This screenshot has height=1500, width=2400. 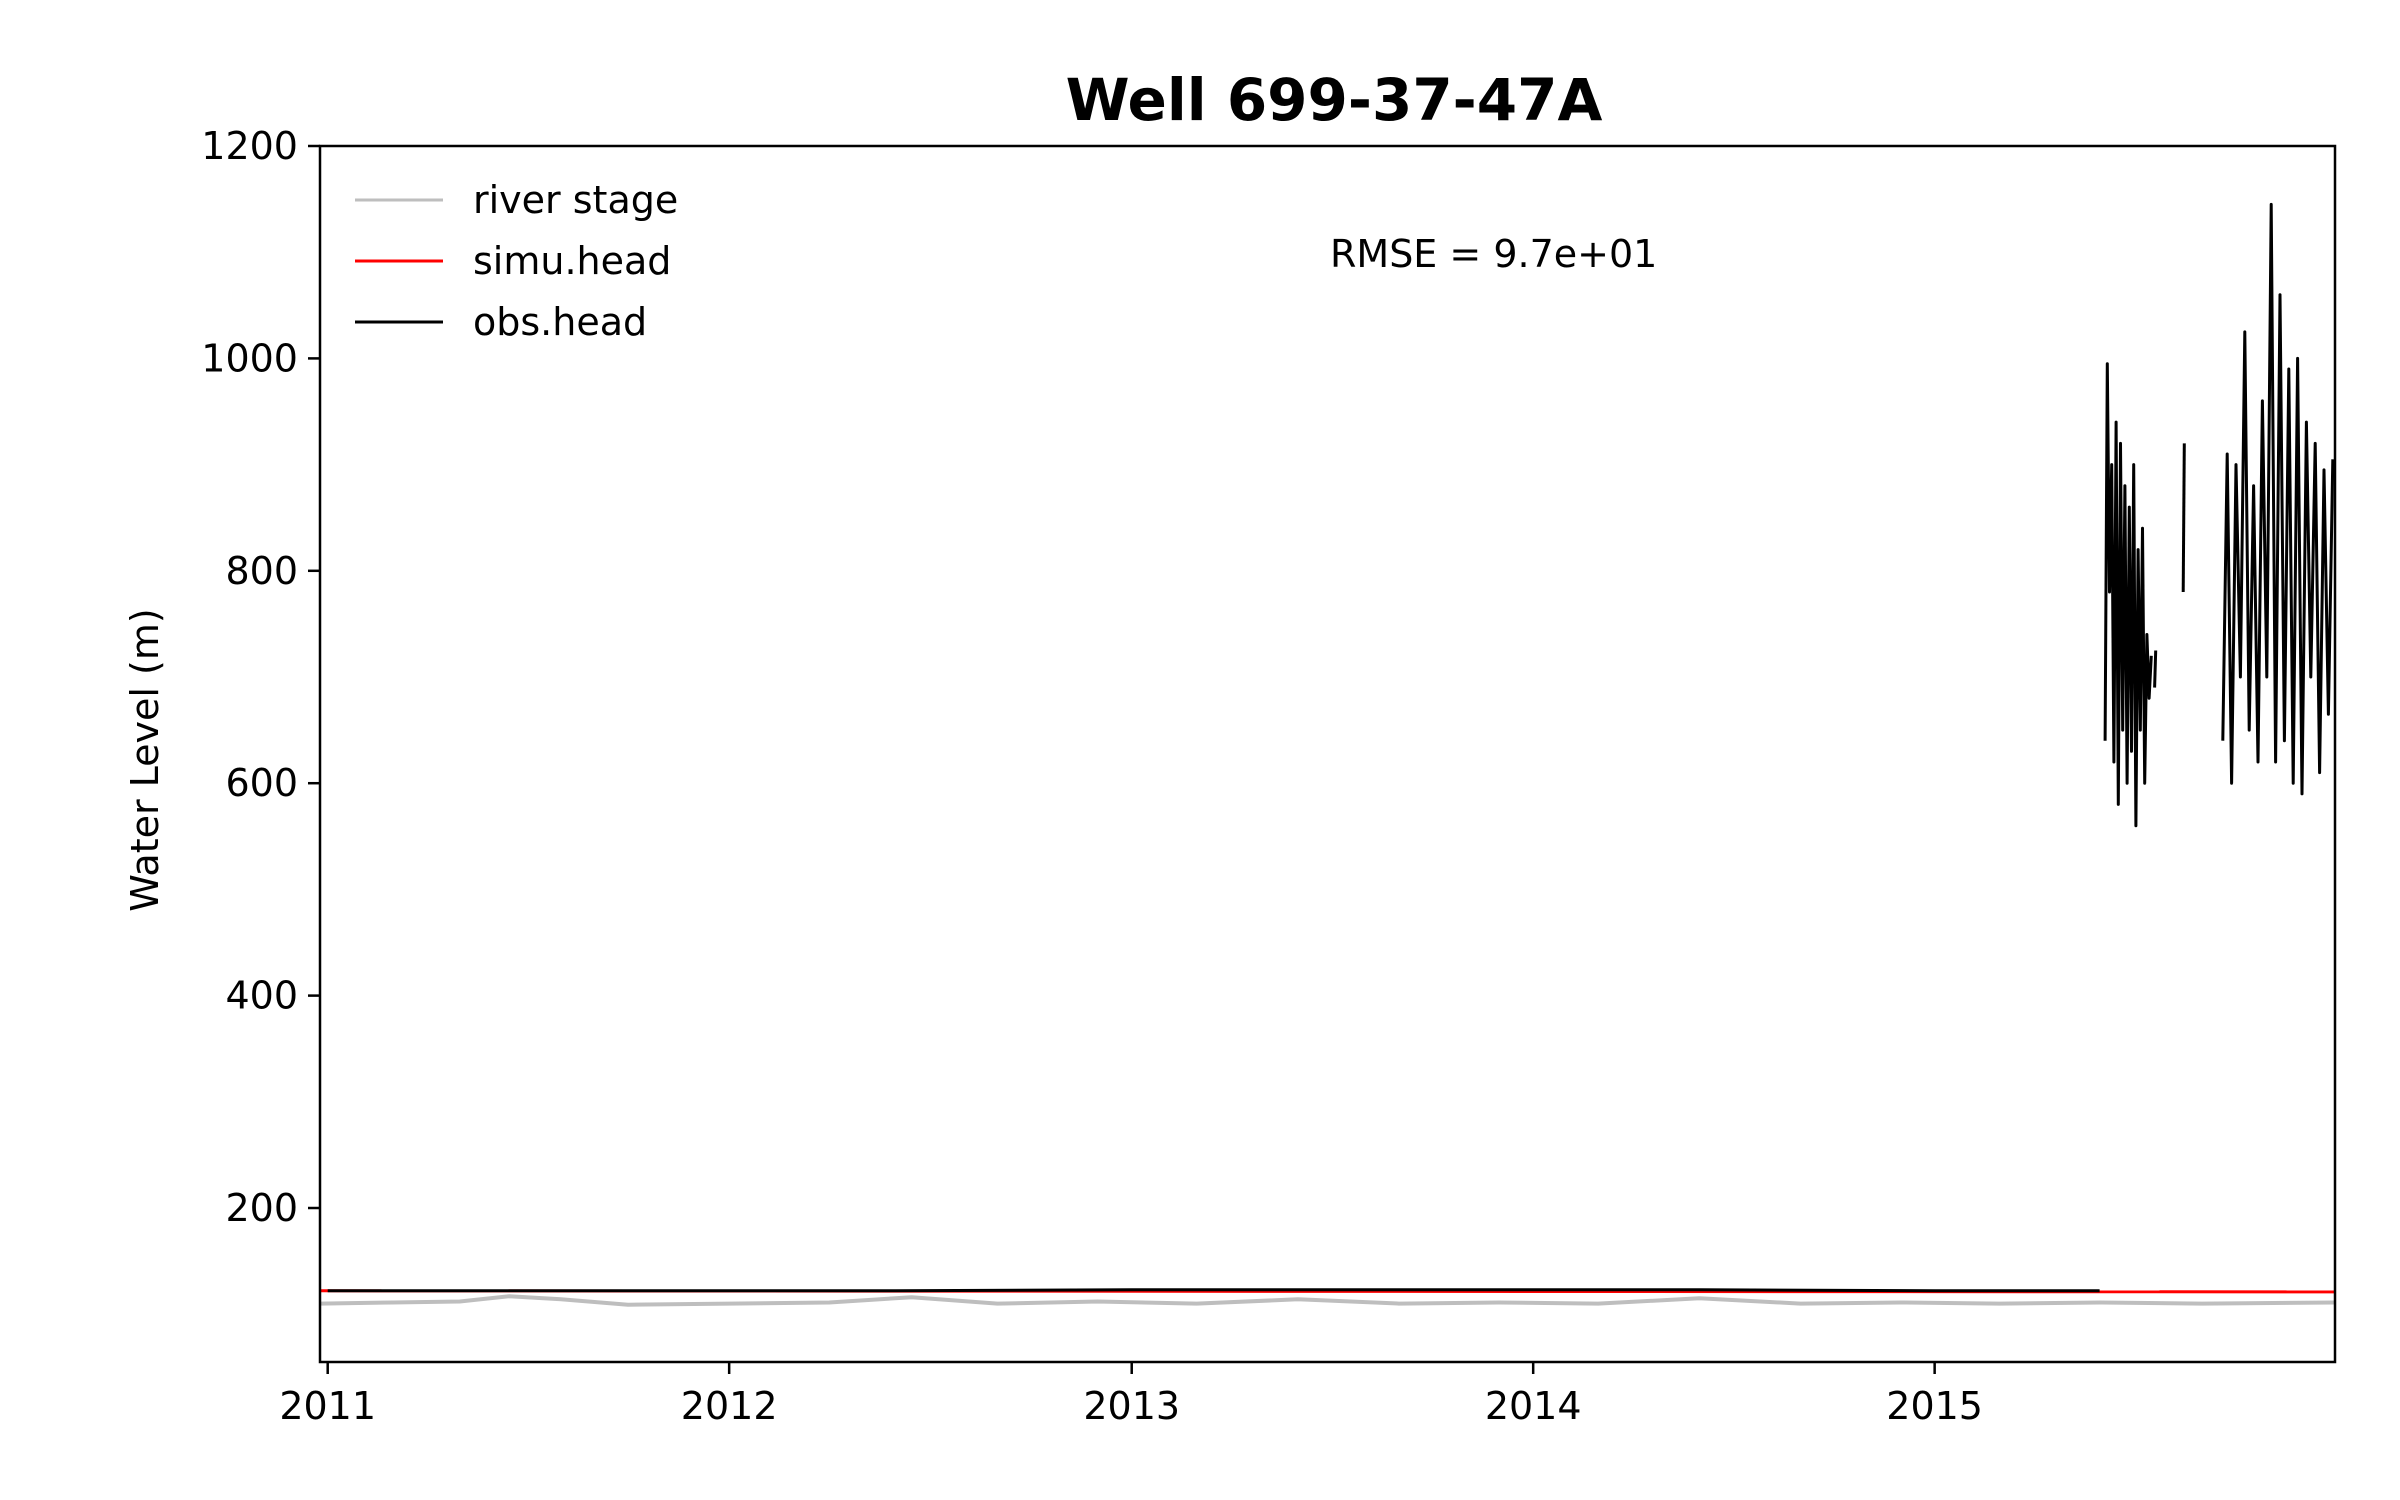 I want to click on legend-label-0: river stage, so click(x=575, y=200).